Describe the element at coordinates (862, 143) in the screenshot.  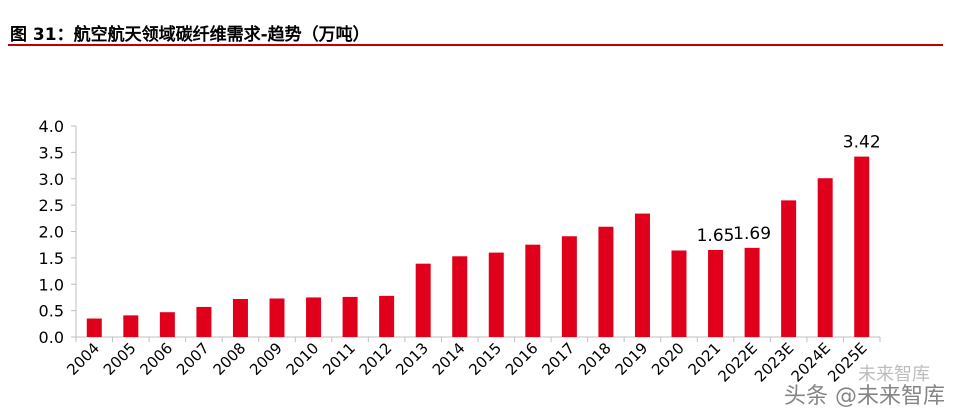
I see `data-label-2025E: 3.42` at that location.